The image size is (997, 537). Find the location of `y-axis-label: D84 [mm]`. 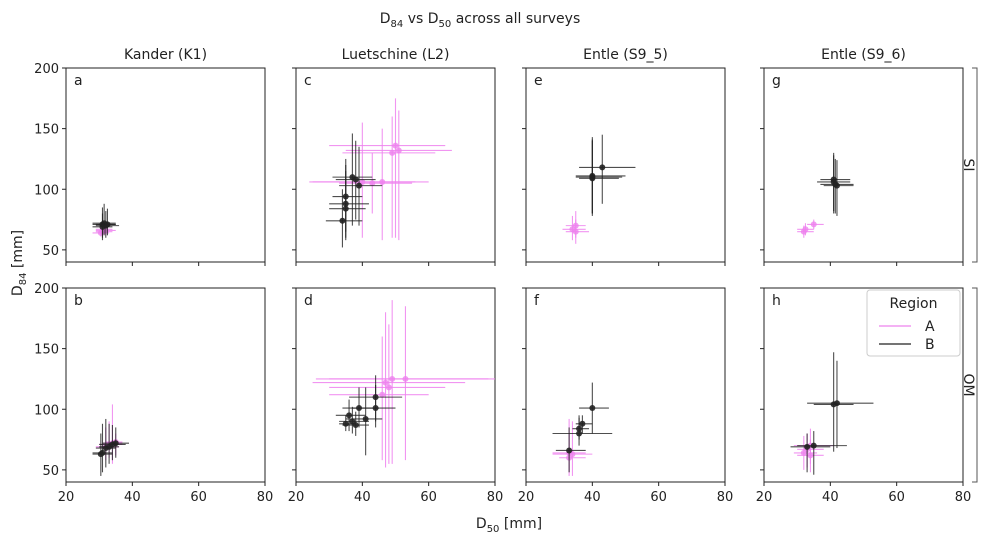

y-axis-label: D84 [mm] is located at coordinates (19, 263).